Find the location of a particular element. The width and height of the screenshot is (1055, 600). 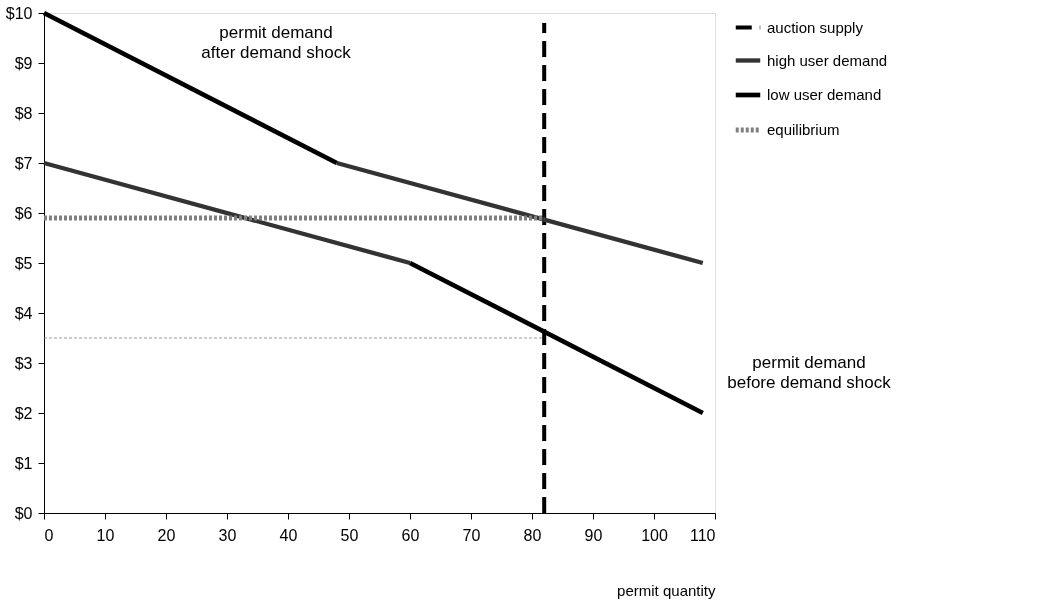

x-axis-title: permit quantity is located at coordinates (666, 590).